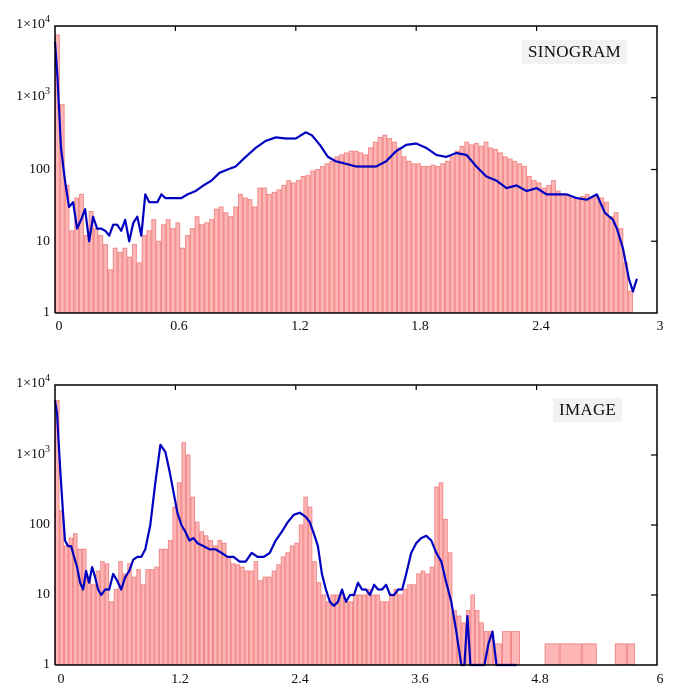 The image size is (682, 700). I want to click on y-tick-label: 1×10³, so click(33, 453).